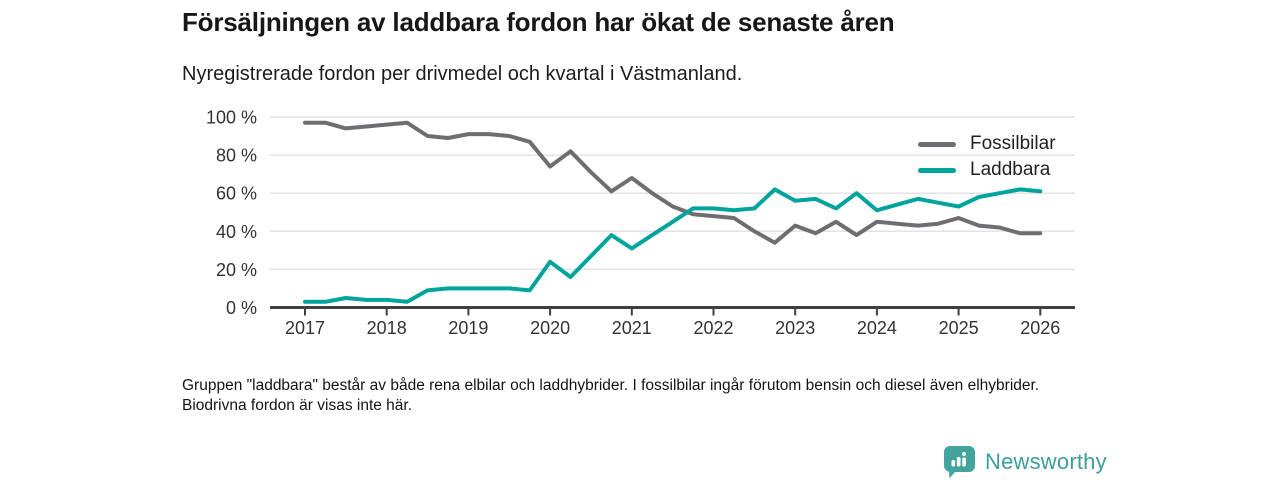 The width and height of the screenshot is (1280, 480). I want to click on legend-label: Fossilbilar, so click(1013, 143).